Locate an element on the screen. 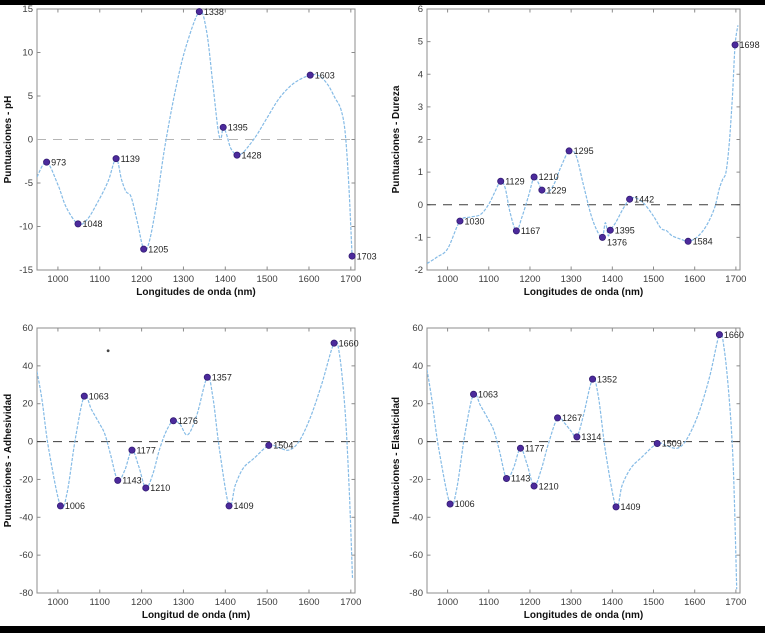 This screenshot has width=765, height=639. data-point-label: 1314 is located at coordinates (591, 437).